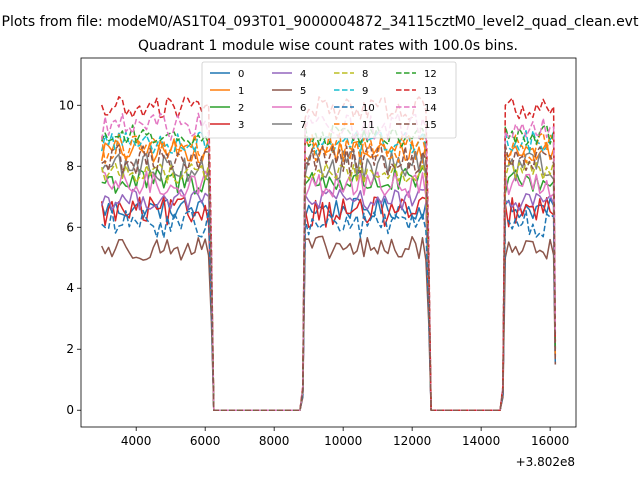 The height and width of the screenshot is (480, 640). What do you see at coordinates (343, 441) in the screenshot?
I see `x-tick-label: 10000` at bounding box center [343, 441].